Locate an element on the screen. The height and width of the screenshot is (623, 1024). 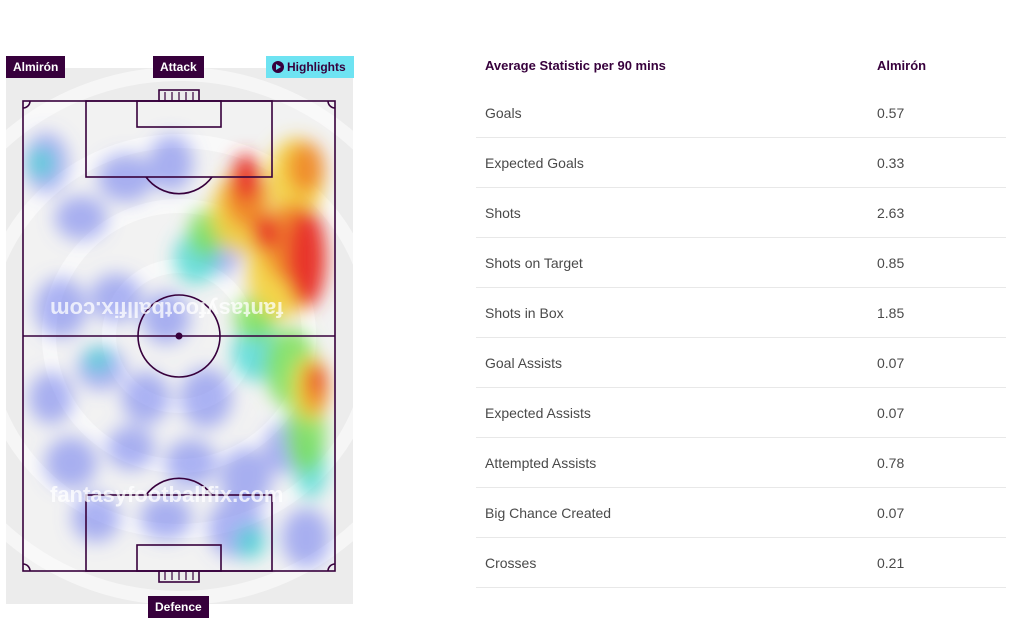
attack-label: Attack is located at coordinates (178, 67).